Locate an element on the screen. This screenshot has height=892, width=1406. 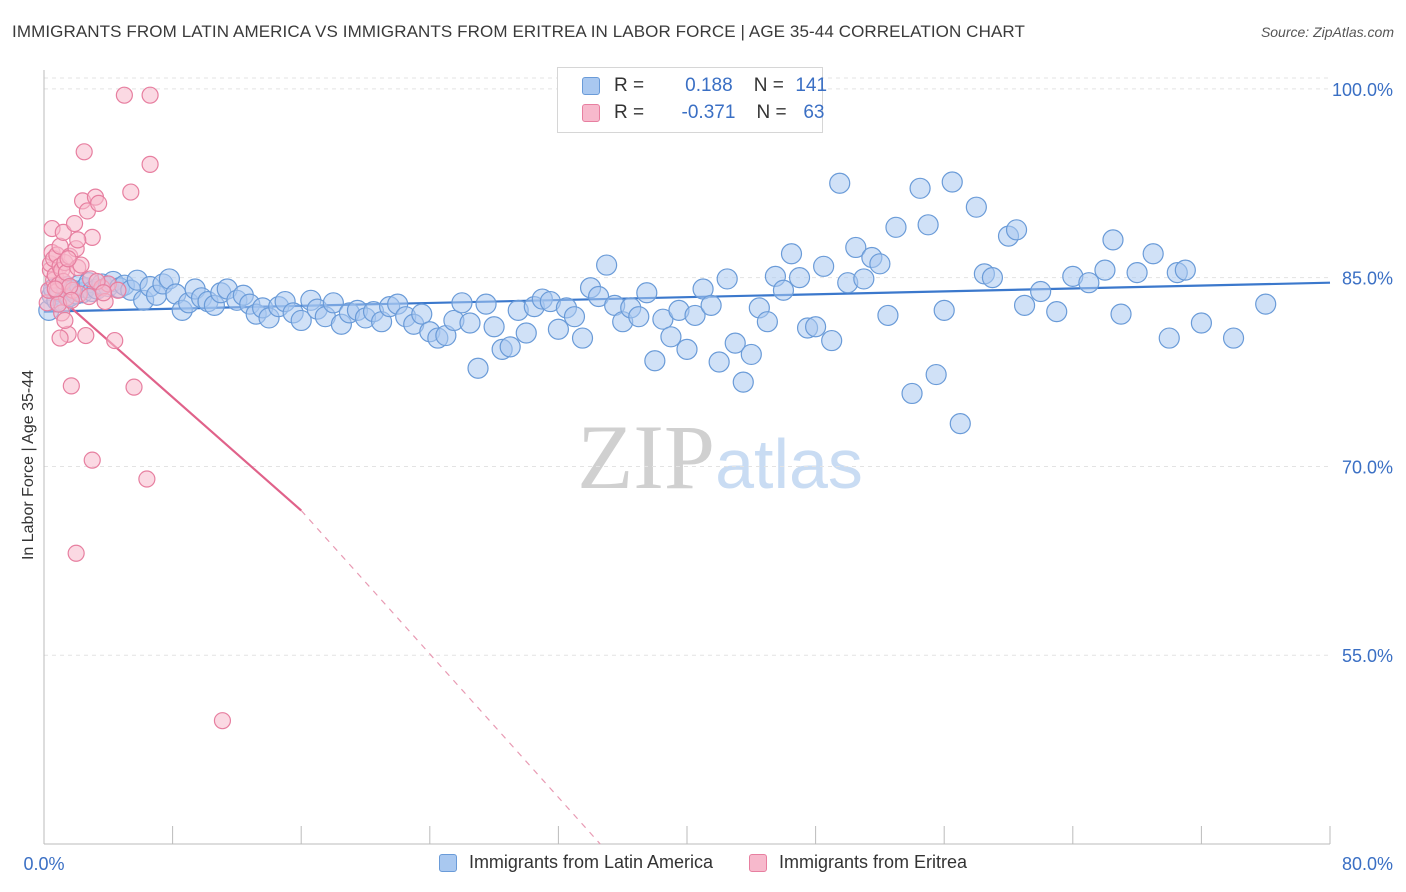
legend-item-latin-america: Immigrants from Latin America is located at coordinates (576, 862).